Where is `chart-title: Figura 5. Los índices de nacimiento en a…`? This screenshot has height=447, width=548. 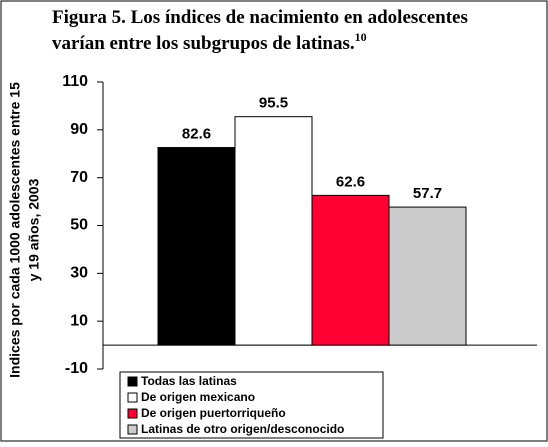 chart-title: Figura 5. Los índices de nacimiento en a… is located at coordinates (260, 17).